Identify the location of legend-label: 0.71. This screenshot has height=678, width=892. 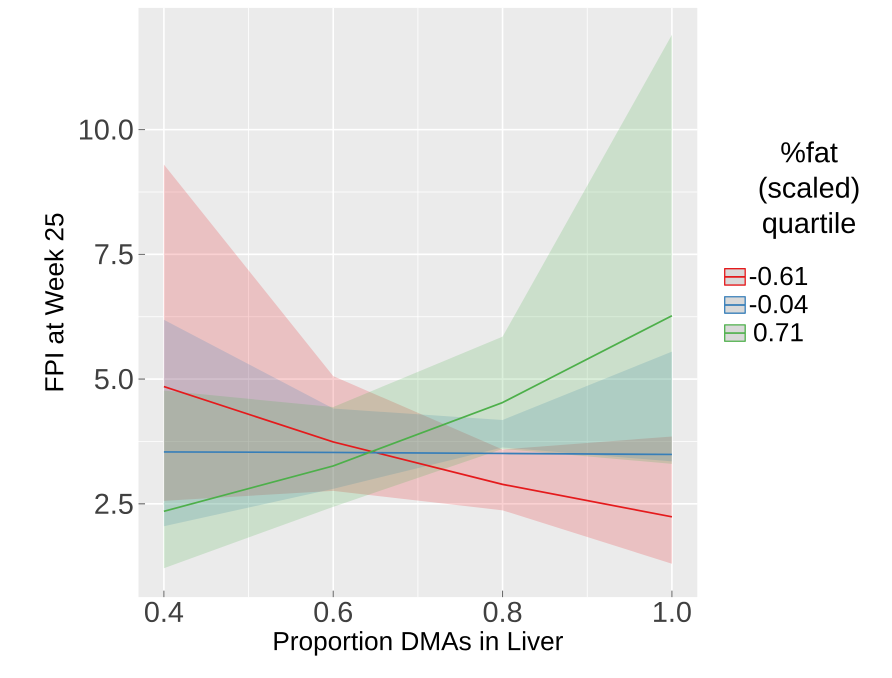
(778, 332).